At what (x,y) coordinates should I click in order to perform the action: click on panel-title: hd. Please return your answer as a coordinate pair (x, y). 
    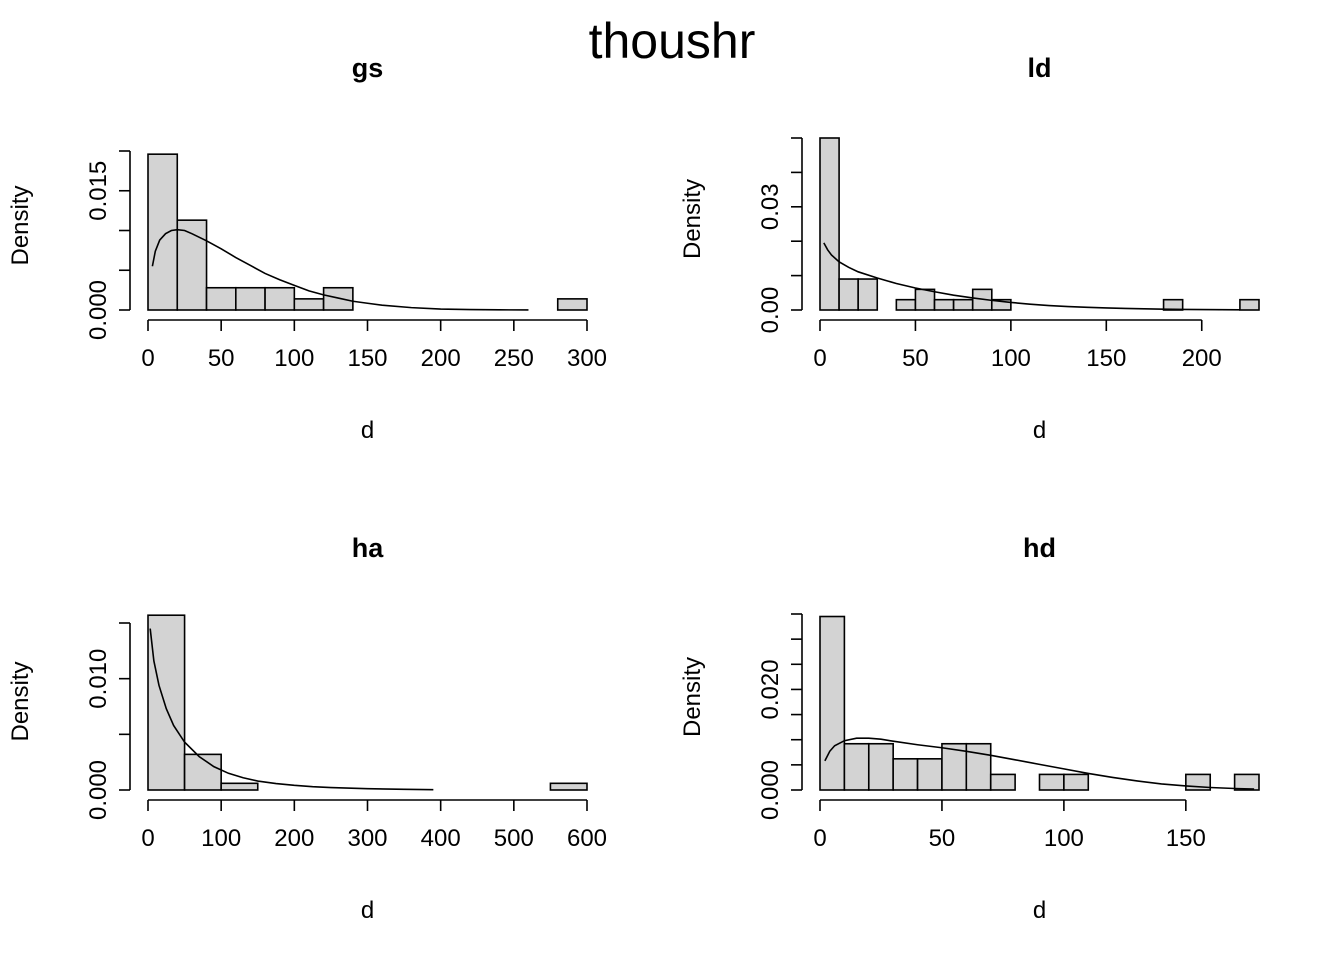
    Looking at the image, I should click on (1039, 548).